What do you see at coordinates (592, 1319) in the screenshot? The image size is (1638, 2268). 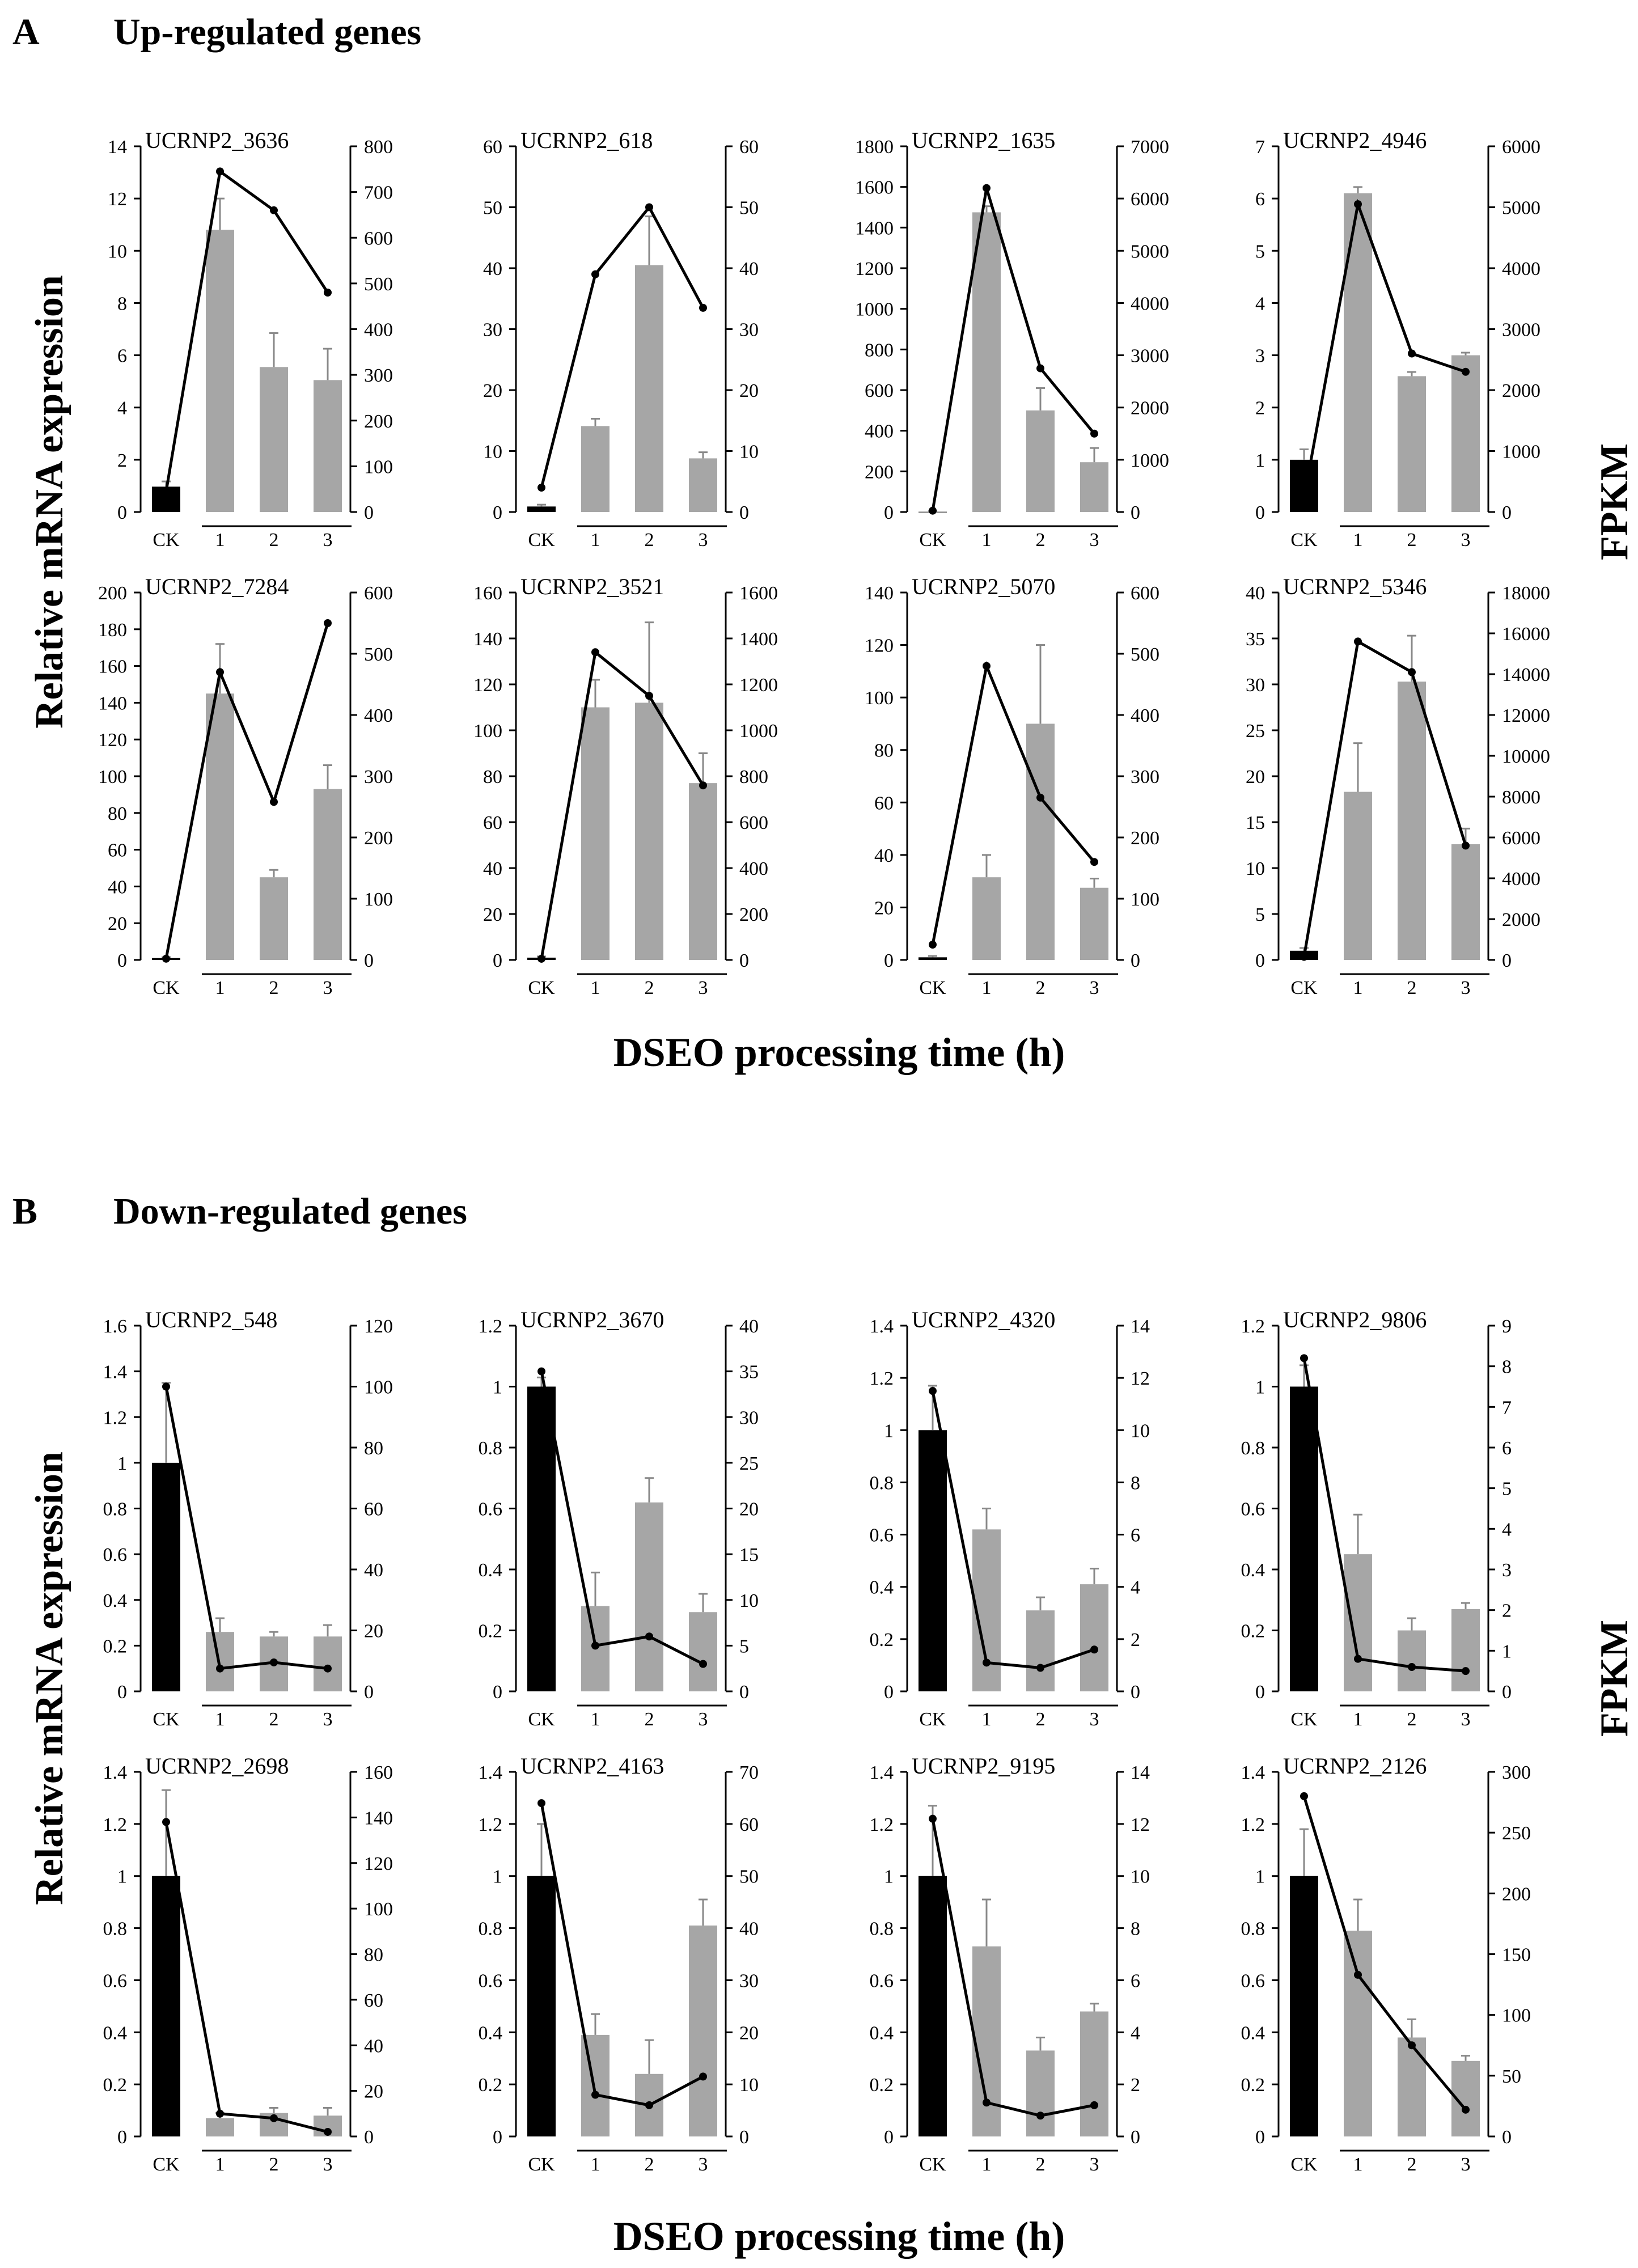 I see `chart-title: UCRNP2_3670` at bounding box center [592, 1319].